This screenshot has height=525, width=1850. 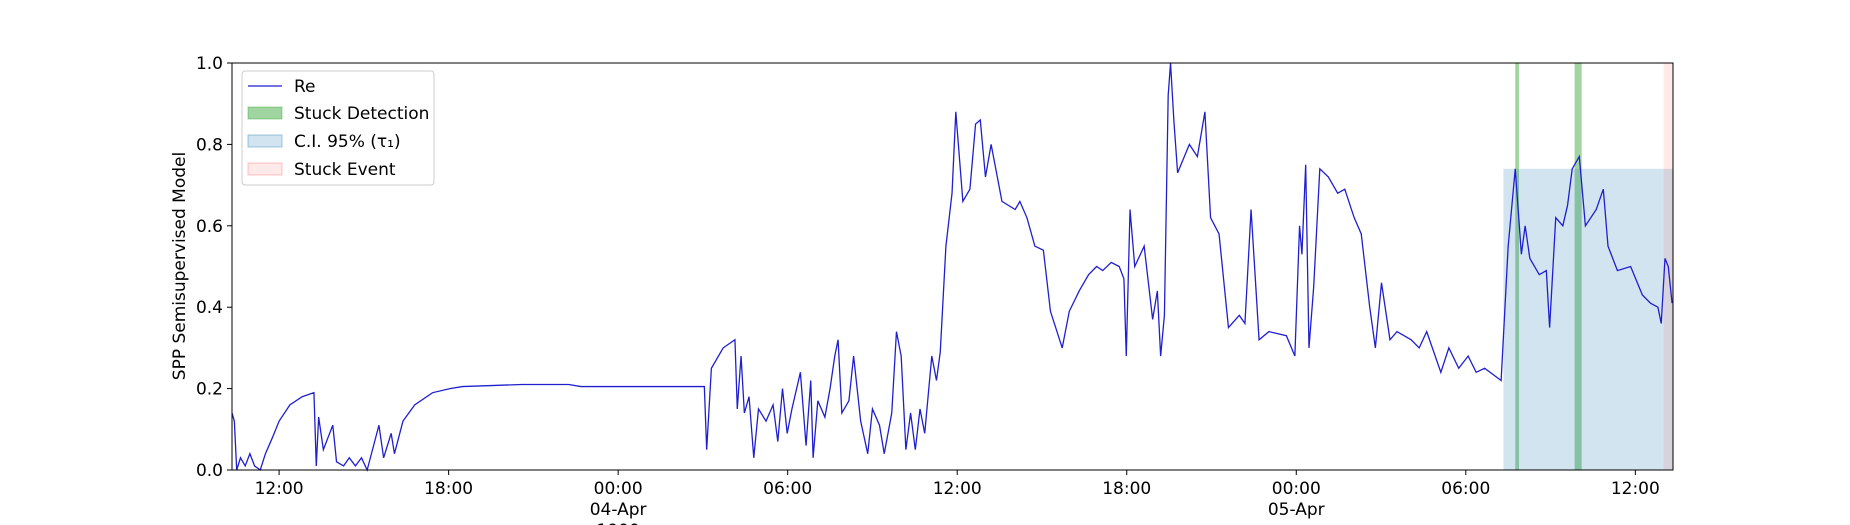 I want to click on legend-label: Re, so click(x=305, y=87).